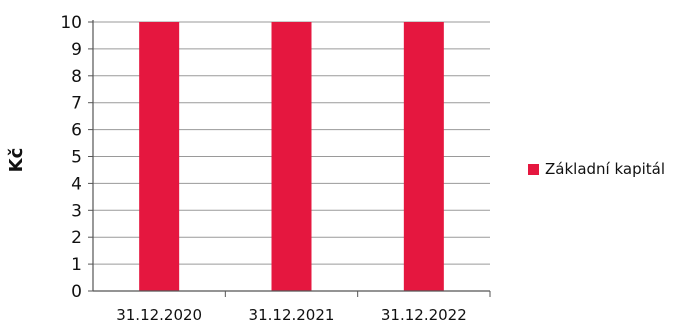 Image resolution: width=695 pixels, height=329 pixels. Describe the element at coordinates (533, 169) in the screenshot. I see `legend-swatch` at that location.